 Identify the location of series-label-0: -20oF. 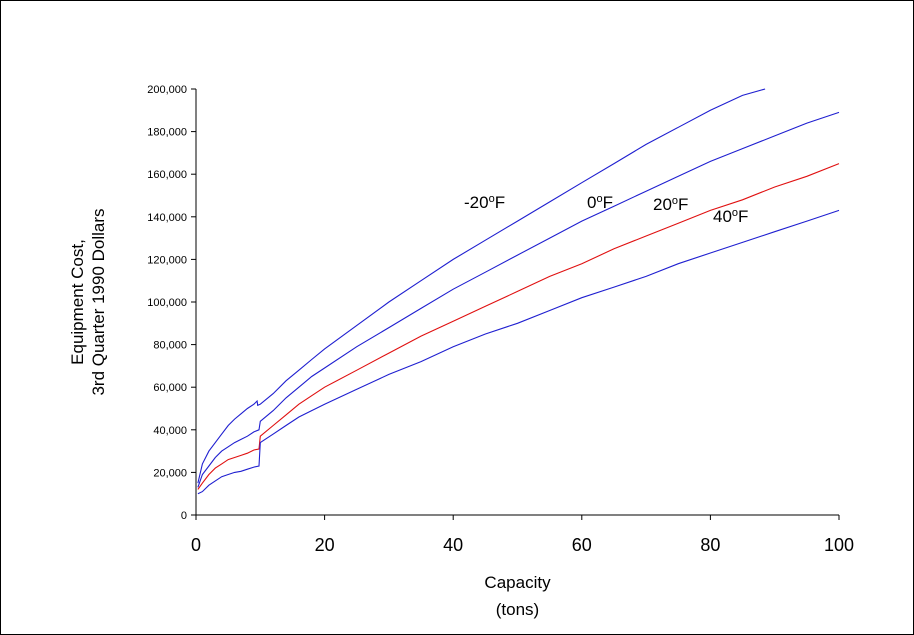
(484, 202).